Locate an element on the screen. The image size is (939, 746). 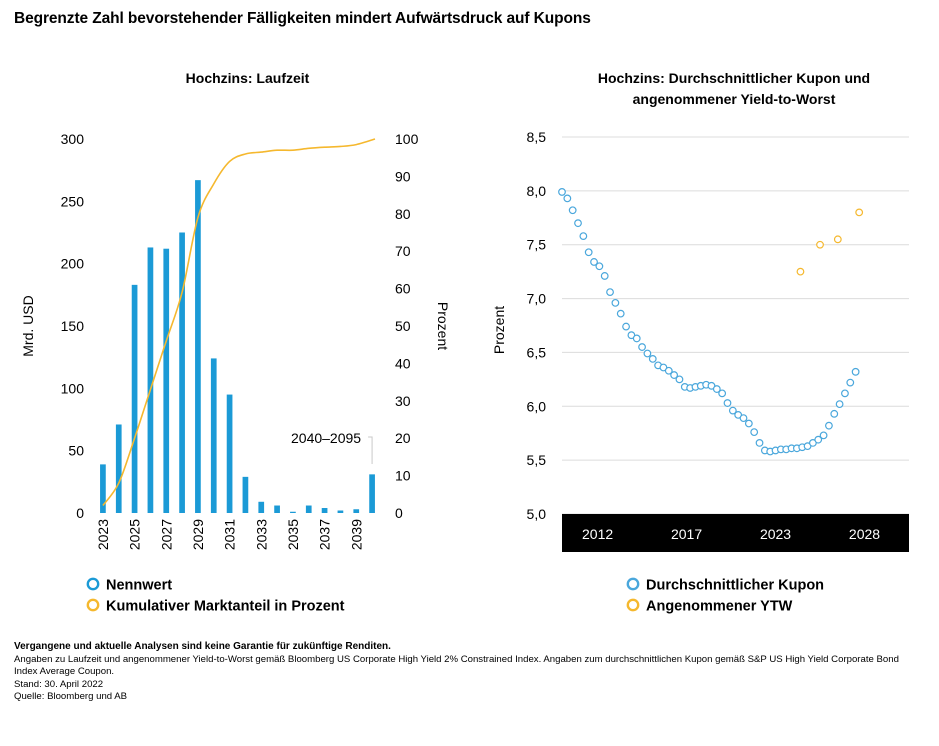
x-tick-label: 2035 is located at coordinates (293, 534).